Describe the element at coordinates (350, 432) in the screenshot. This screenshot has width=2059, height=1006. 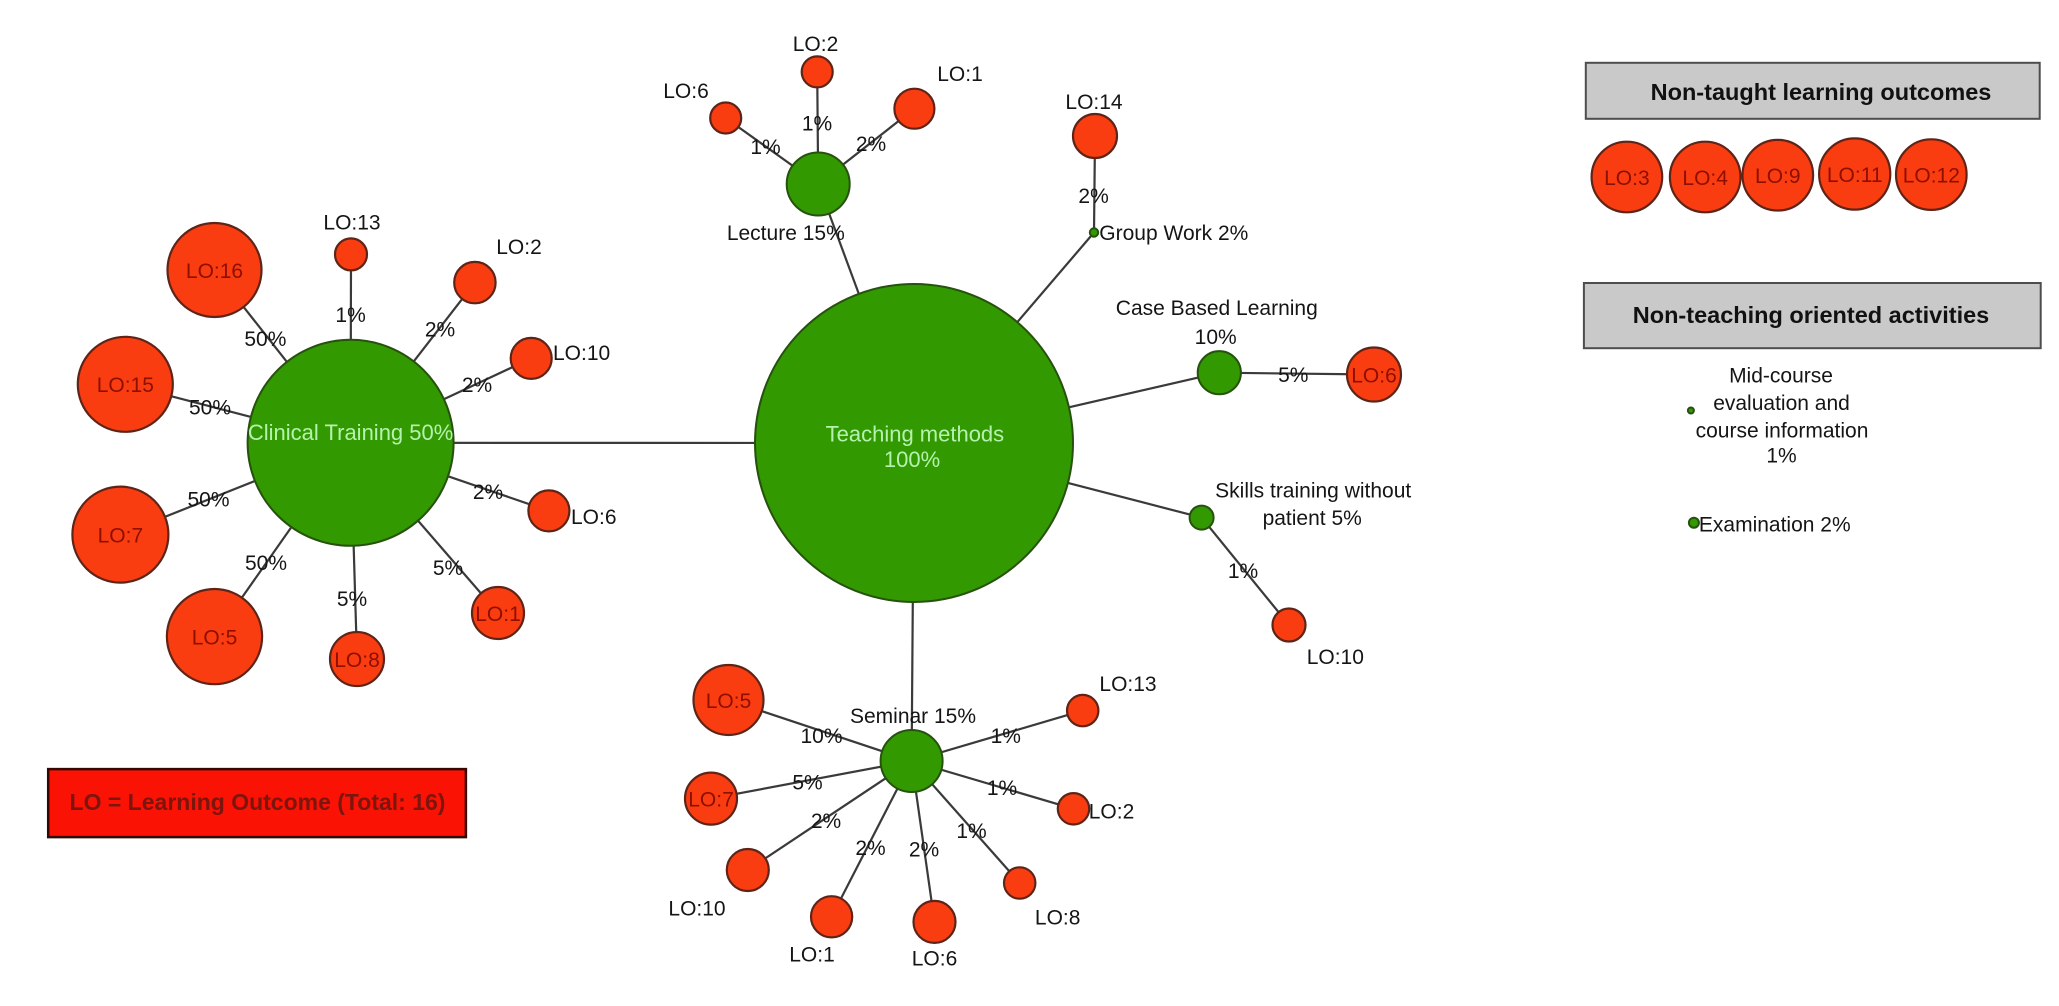
I see `svg-text: Clinical Training 50%` at that location.